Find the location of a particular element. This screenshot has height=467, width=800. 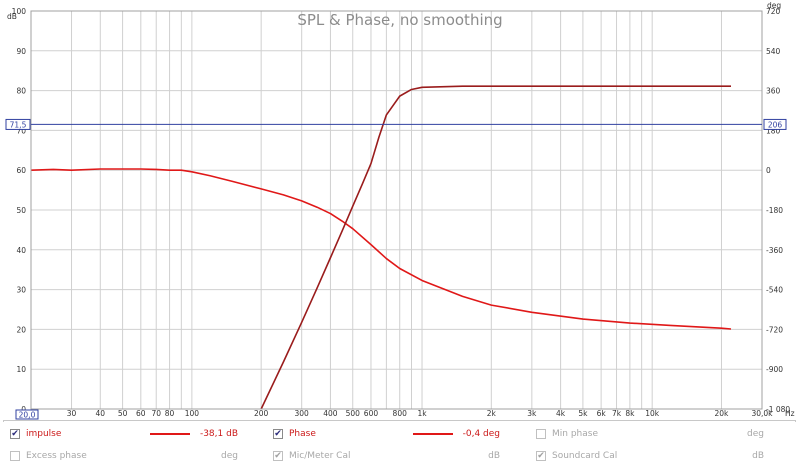

y-right-tick-label-0: 0 is located at coordinates (768, 170).